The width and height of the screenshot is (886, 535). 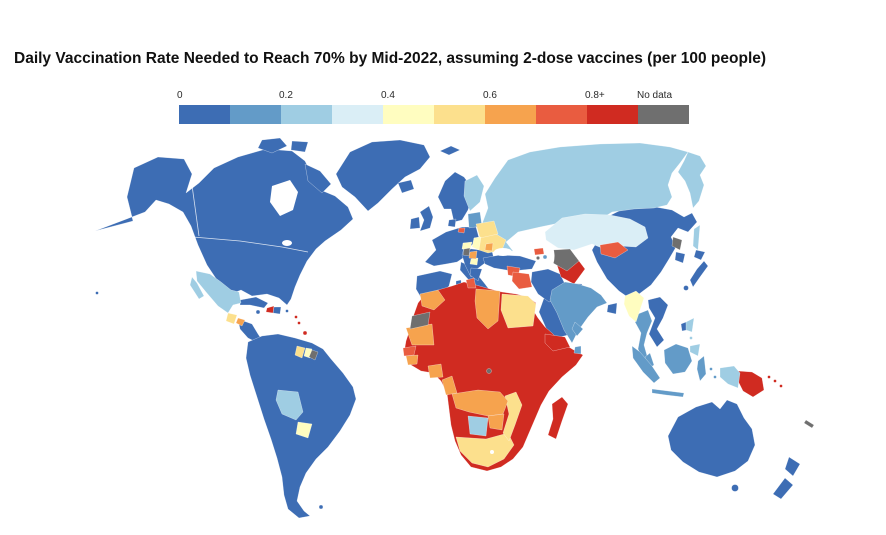 I want to click on legend-tick-0-4: 0.4, so click(x=388, y=95).